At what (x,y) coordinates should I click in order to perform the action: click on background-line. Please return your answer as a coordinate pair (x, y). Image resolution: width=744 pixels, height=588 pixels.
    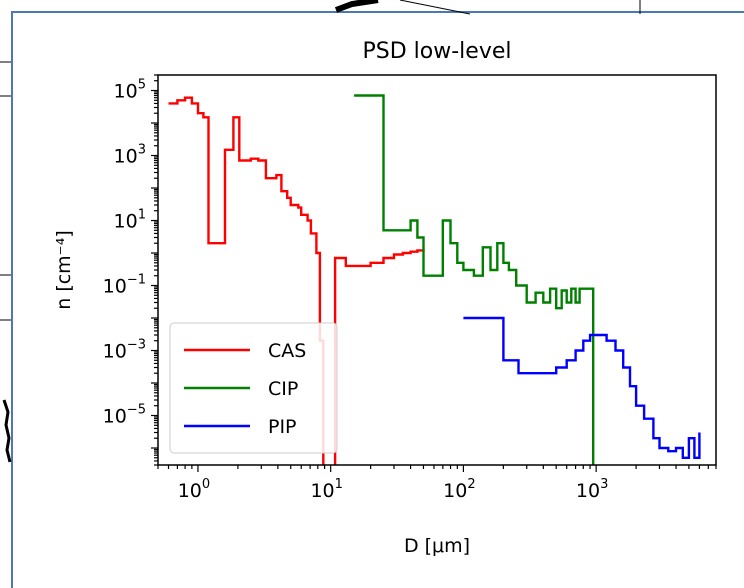
    Looking at the image, I should click on (435, 7).